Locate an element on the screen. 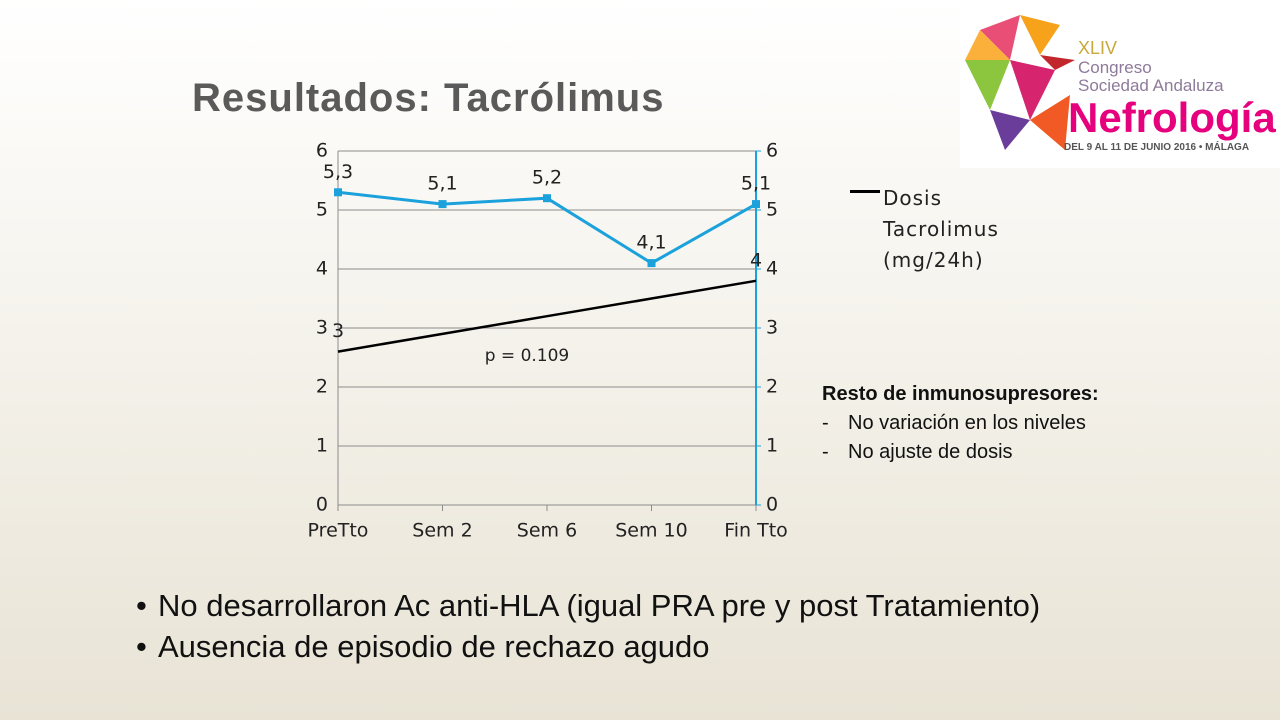 This screenshot has width=1280, height=720. legend-label: Dosis Tacrolimus (mg/24h) is located at coordinates (941, 229).